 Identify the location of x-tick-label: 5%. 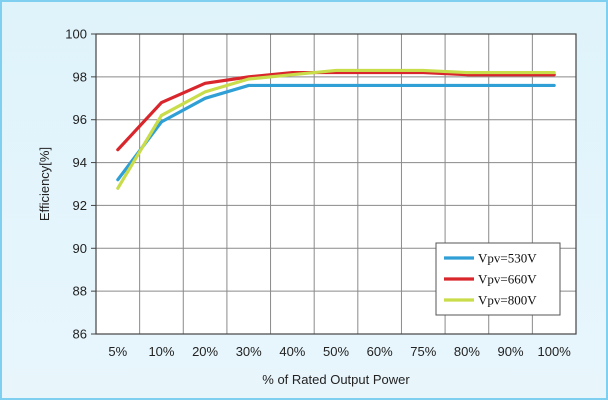
(117, 351).